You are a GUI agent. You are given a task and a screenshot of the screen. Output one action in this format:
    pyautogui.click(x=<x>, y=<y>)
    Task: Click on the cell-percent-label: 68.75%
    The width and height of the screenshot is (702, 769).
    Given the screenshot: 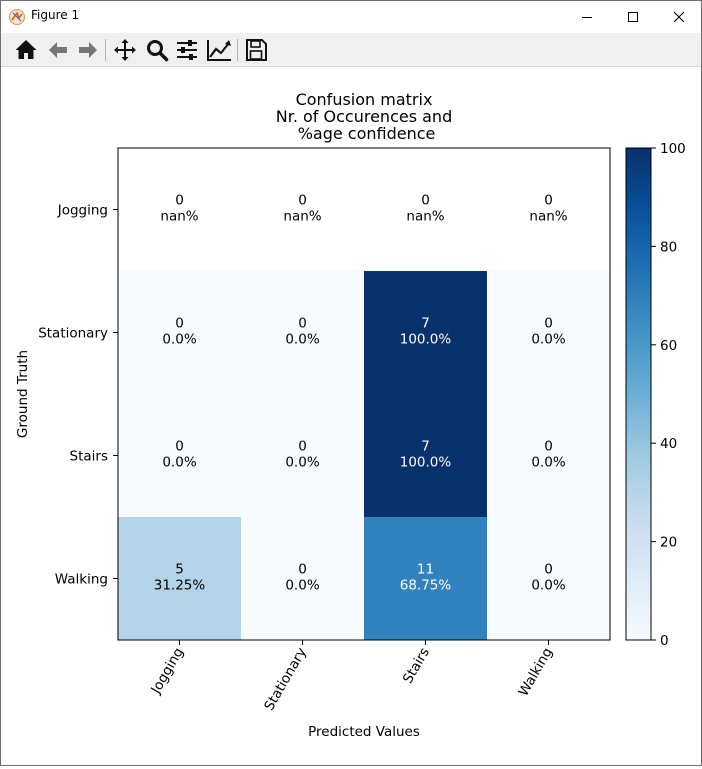 What is the action you would take?
    pyautogui.click(x=426, y=586)
    